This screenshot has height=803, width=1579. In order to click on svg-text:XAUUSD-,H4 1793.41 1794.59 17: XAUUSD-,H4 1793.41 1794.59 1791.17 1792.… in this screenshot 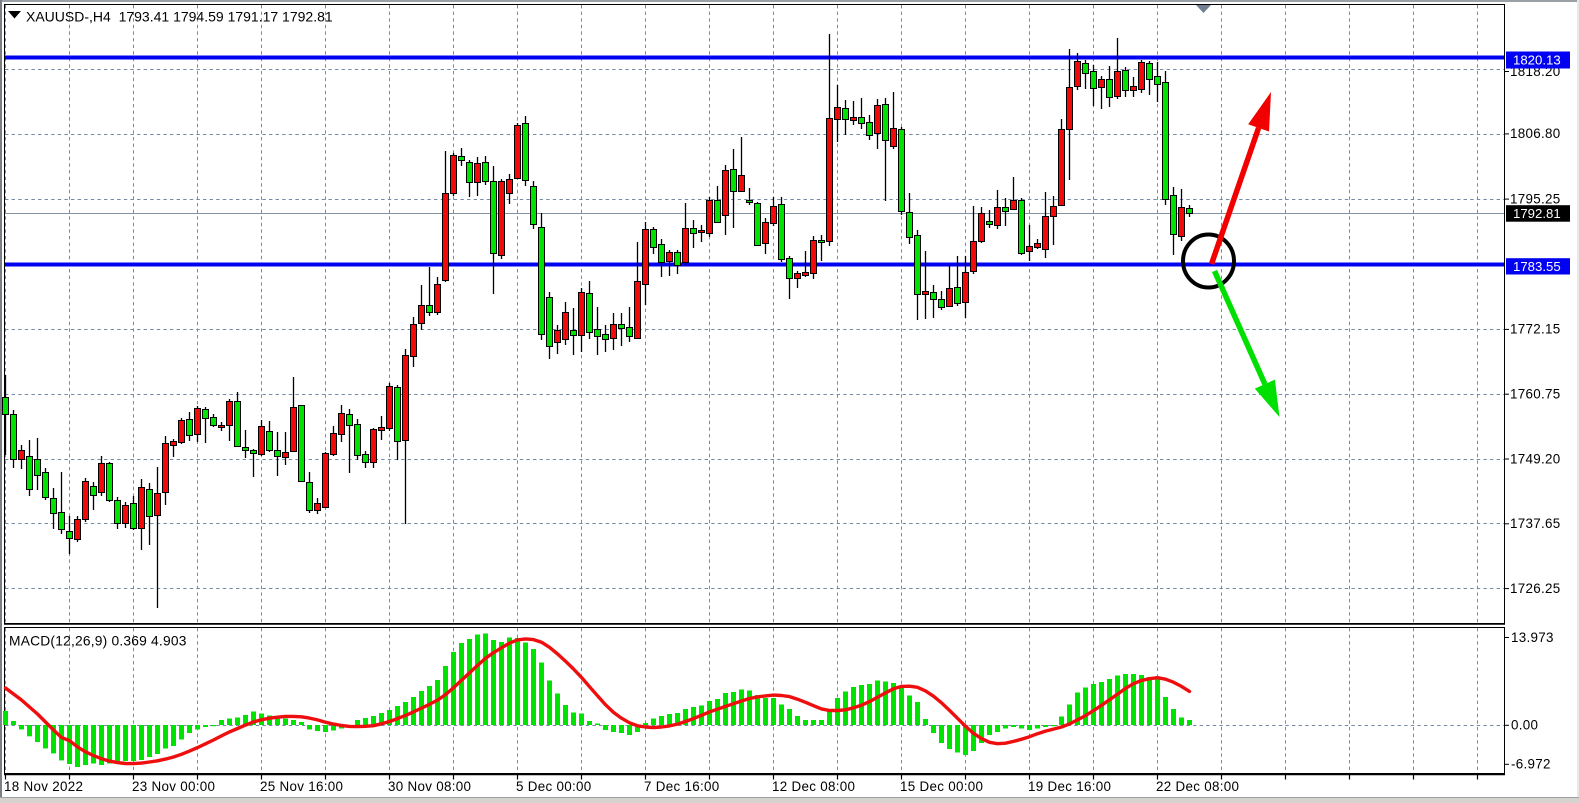, I will do `click(179, 17)`.